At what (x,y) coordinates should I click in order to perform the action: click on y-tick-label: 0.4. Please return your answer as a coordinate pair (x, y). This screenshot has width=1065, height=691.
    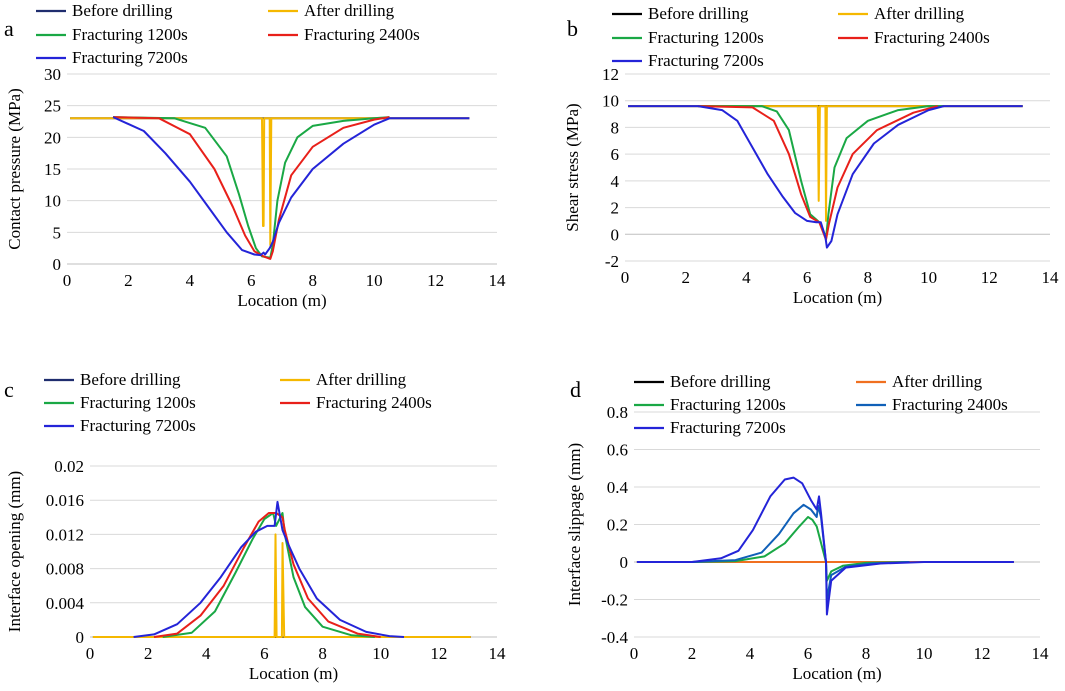
    Looking at the image, I should click on (618, 487).